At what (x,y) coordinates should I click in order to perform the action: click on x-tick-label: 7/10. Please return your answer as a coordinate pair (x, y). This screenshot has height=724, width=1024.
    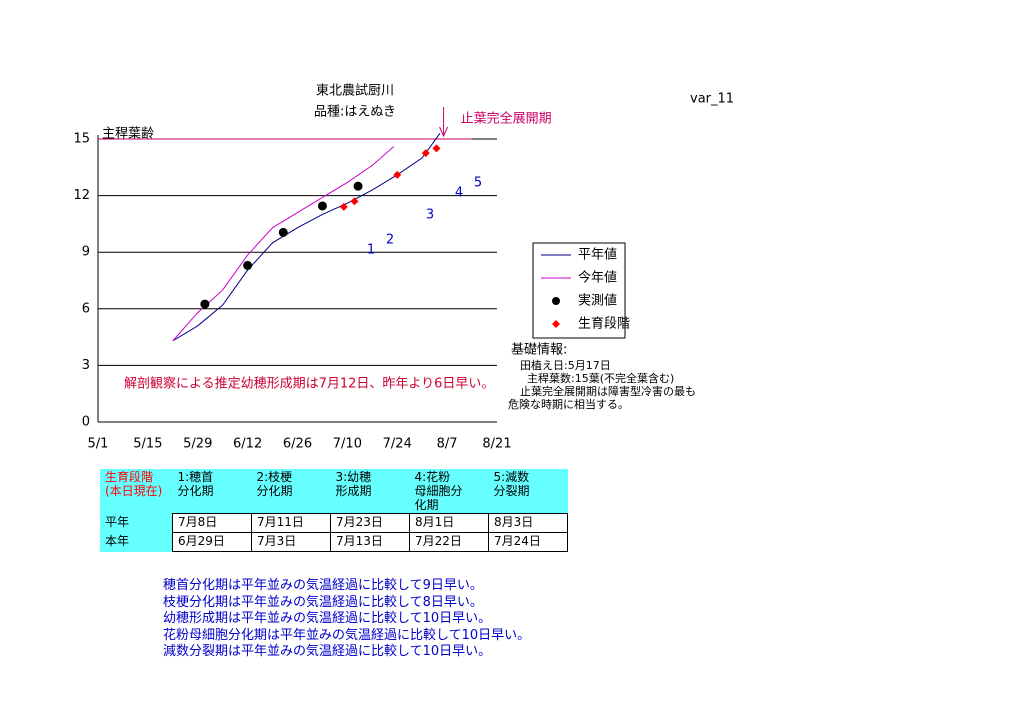
    Looking at the image, I should click on (347, 444).